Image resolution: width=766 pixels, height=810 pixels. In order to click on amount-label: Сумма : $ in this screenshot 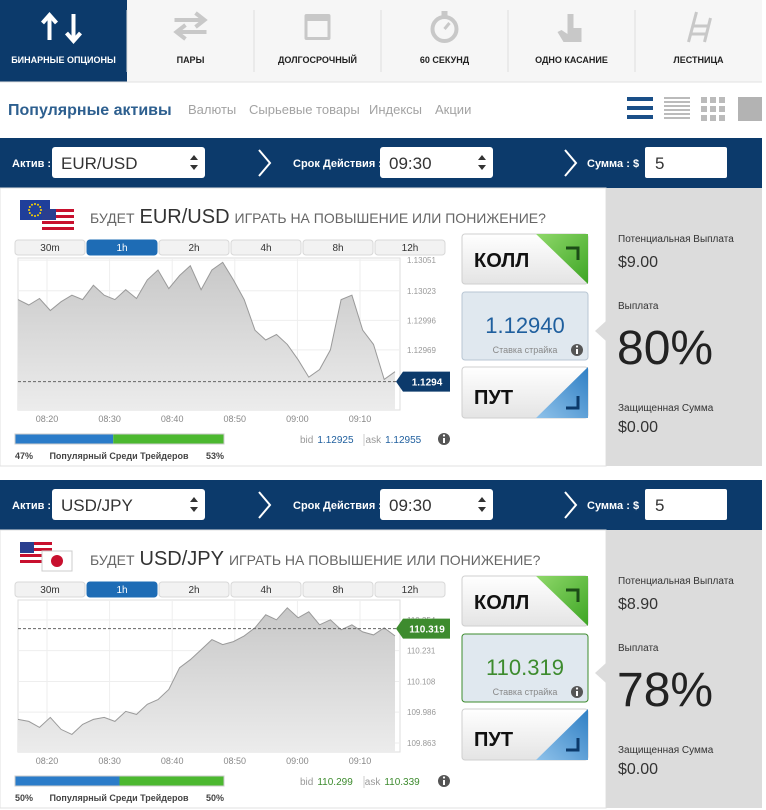, I will do `click(613, 506)`.